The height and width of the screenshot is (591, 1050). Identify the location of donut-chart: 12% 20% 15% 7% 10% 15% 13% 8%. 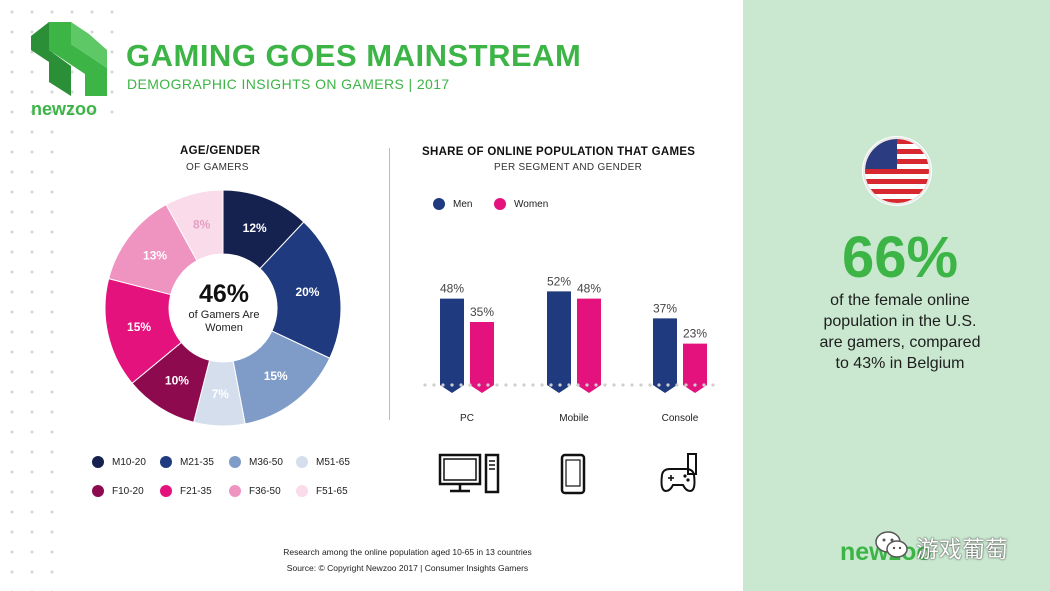
(223, 308).